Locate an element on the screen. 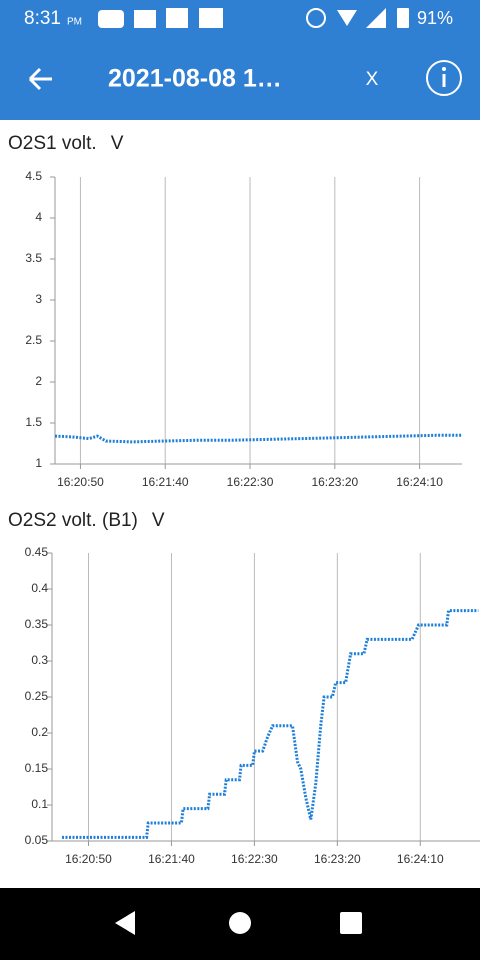  y-tick-label: 0.05 is located at coordinates (37, 840).